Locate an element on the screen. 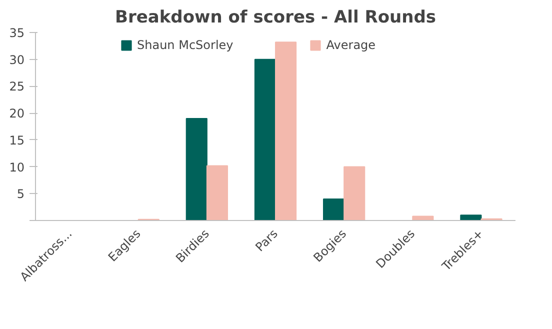 Image resolution: width=552 pixels, height=329 pixels. y-tick-label: 15 is located at coordinates (17, 140).